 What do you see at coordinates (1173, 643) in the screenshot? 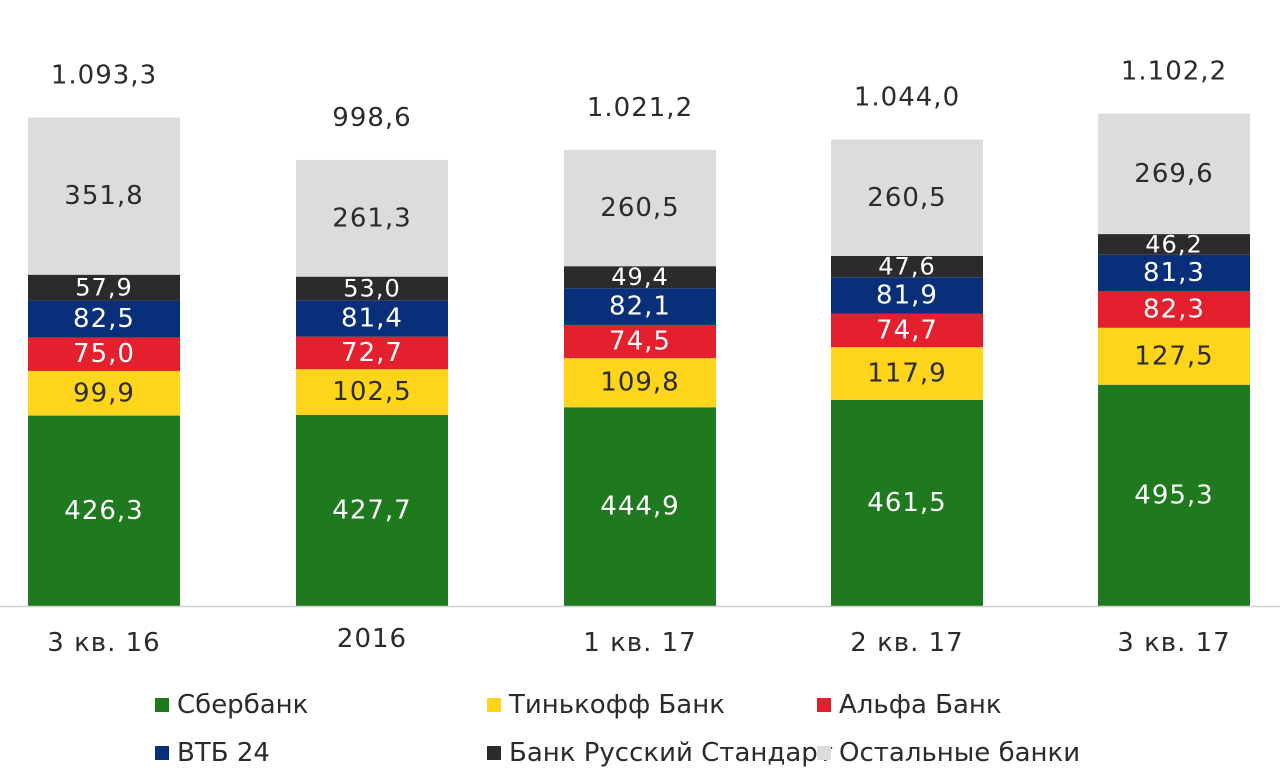
I see `x-tick-label: 3 кв. 17` at bounding box center [1173, 643].